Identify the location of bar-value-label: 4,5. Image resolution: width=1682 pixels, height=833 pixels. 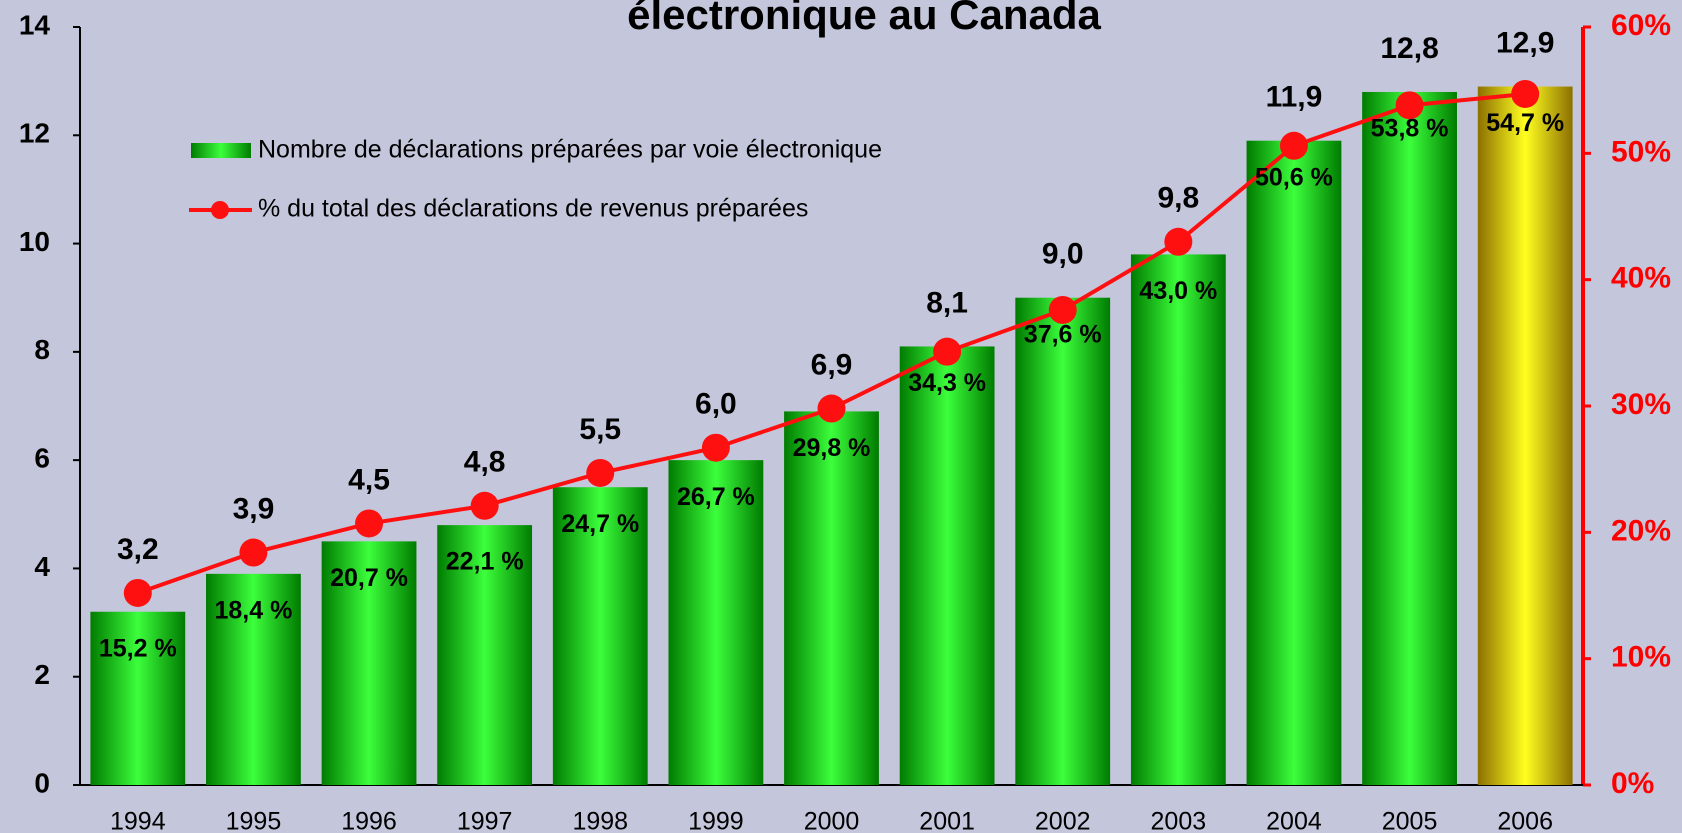
(369, 479).